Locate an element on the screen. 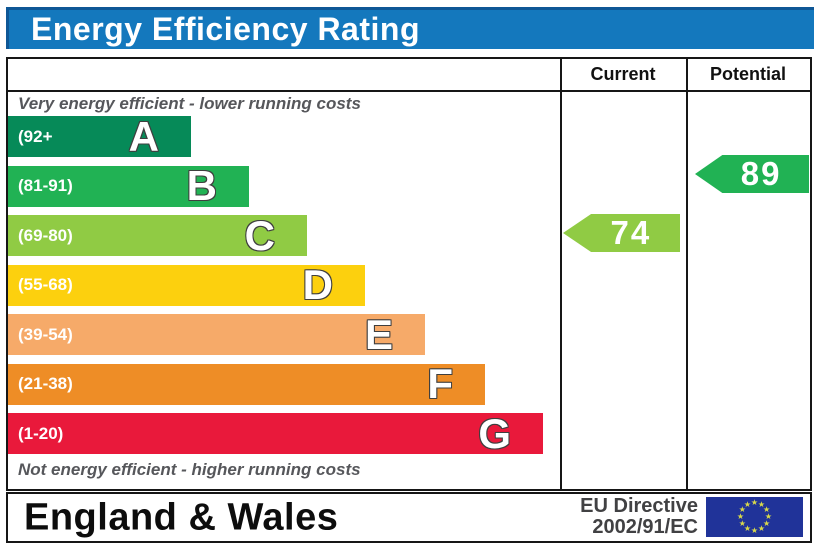 Image resolution: width=820 pixels, height=547 pixels. band-b-letter: B is located at coordinates (201, 185).